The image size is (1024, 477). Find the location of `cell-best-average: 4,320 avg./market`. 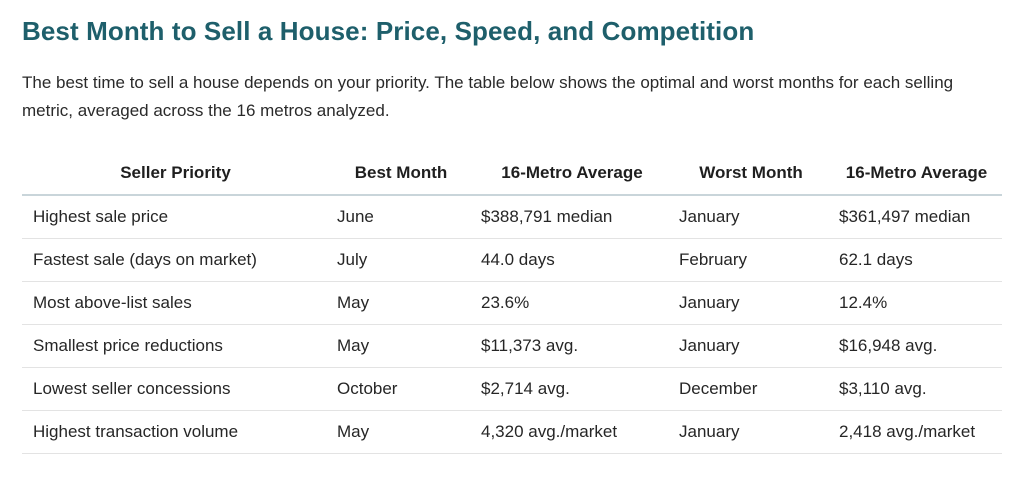

cell-best-average: 4,320 avg./market is located at coordinates (572, 432).